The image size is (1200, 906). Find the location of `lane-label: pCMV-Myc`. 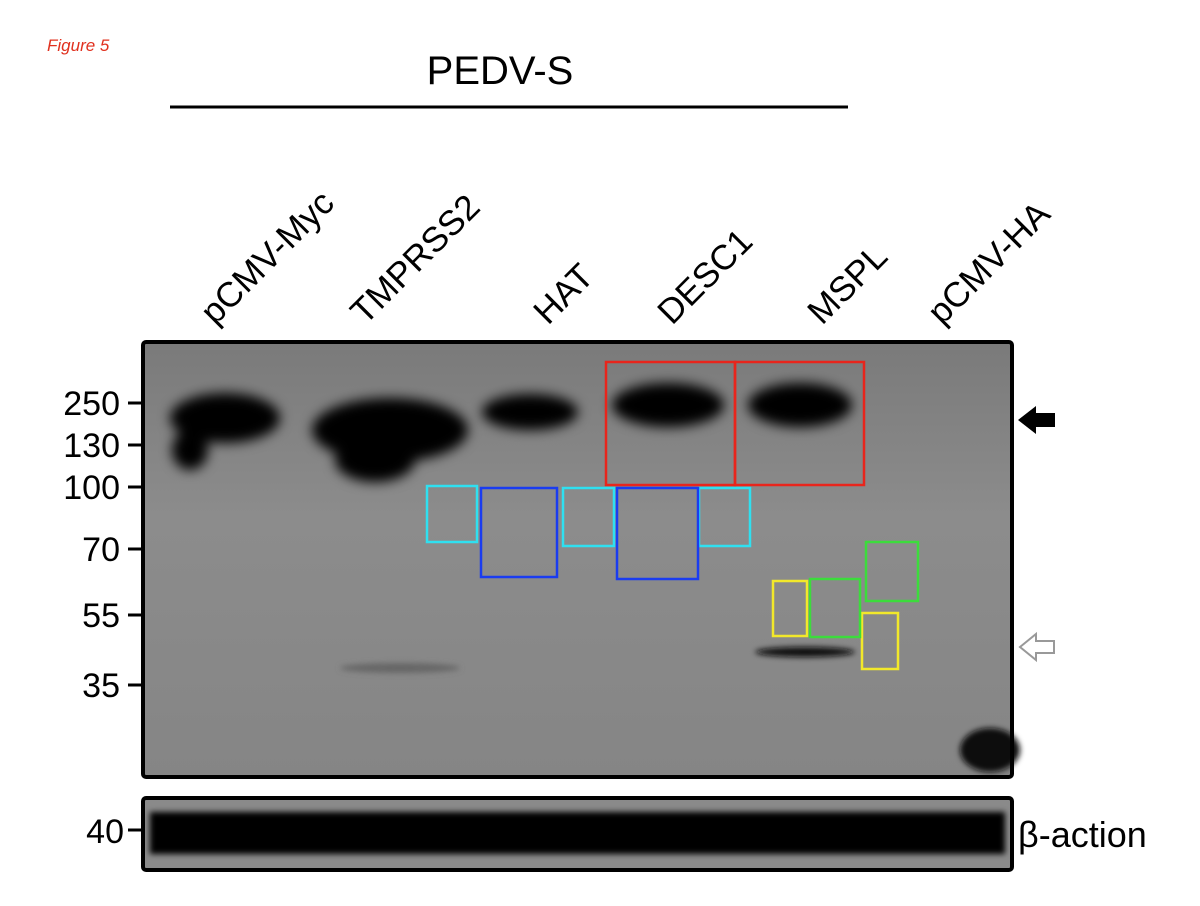

lane-label: pCMV-Myc is located at coordinates (267, 257).